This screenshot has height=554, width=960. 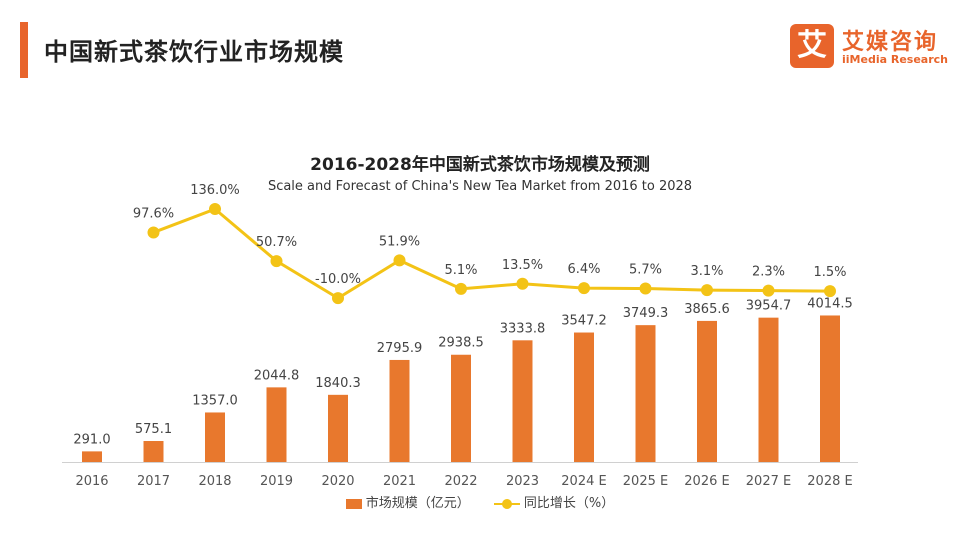 I want to click on growth-value-label: 5.7%, so click(x=645, y=270).